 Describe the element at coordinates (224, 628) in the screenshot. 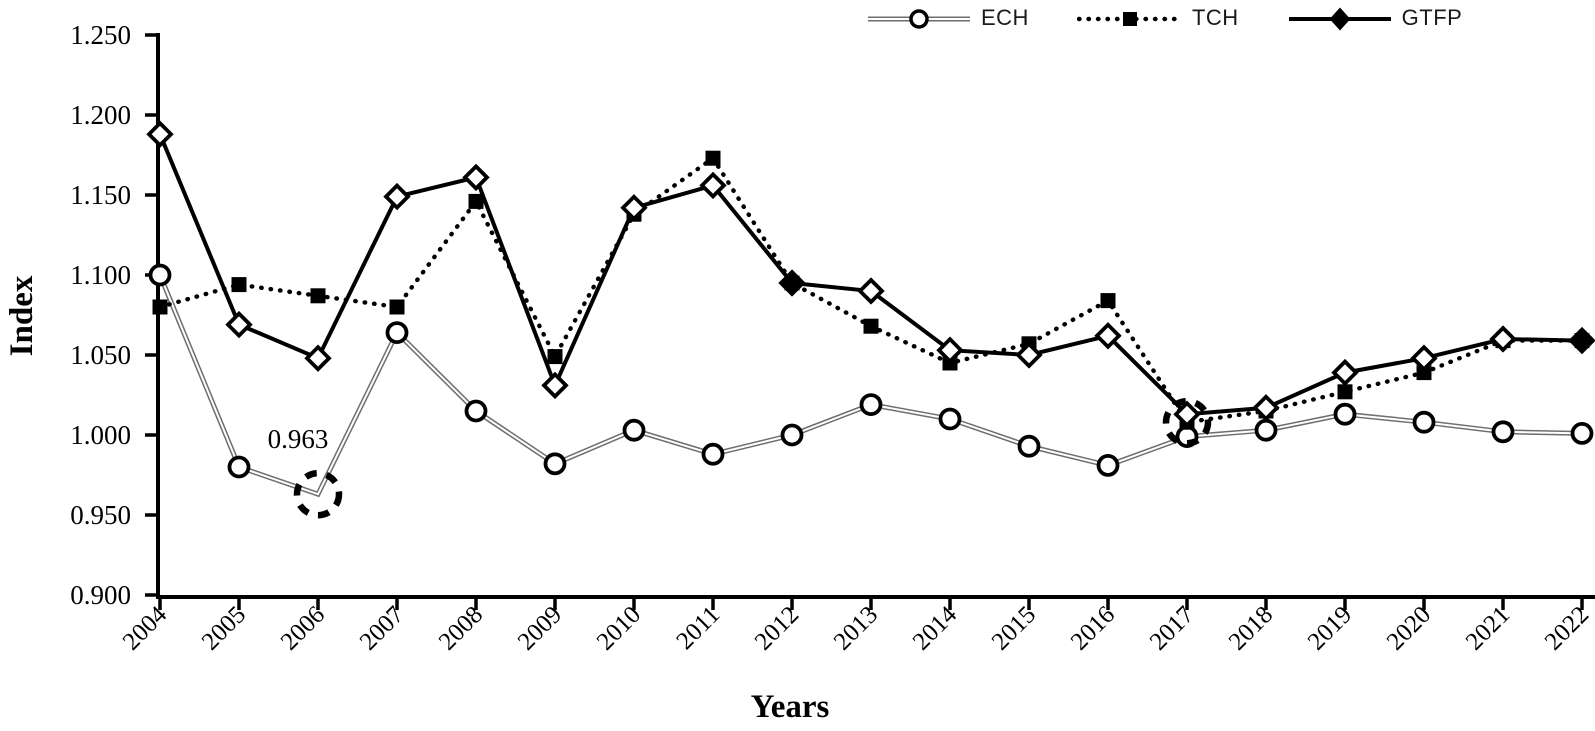

I see `x-tick-label: 2005` at that location.